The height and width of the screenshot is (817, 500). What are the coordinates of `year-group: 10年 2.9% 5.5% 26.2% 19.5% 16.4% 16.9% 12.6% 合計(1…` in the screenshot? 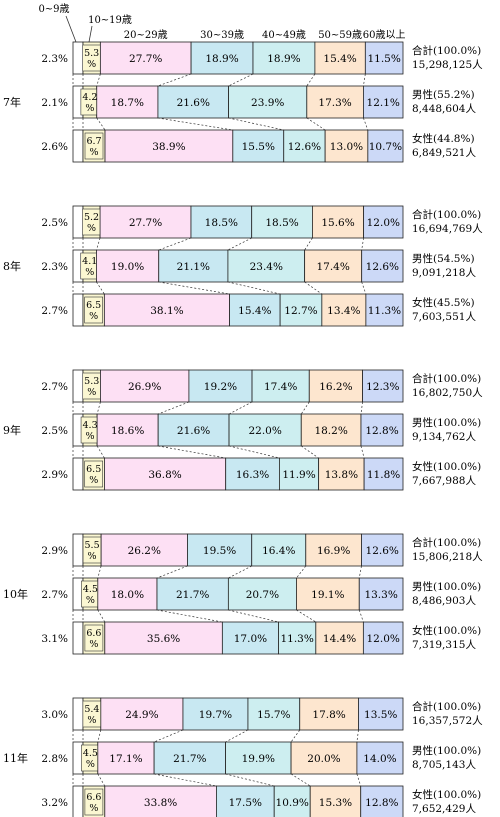 It's located at (243, 594).